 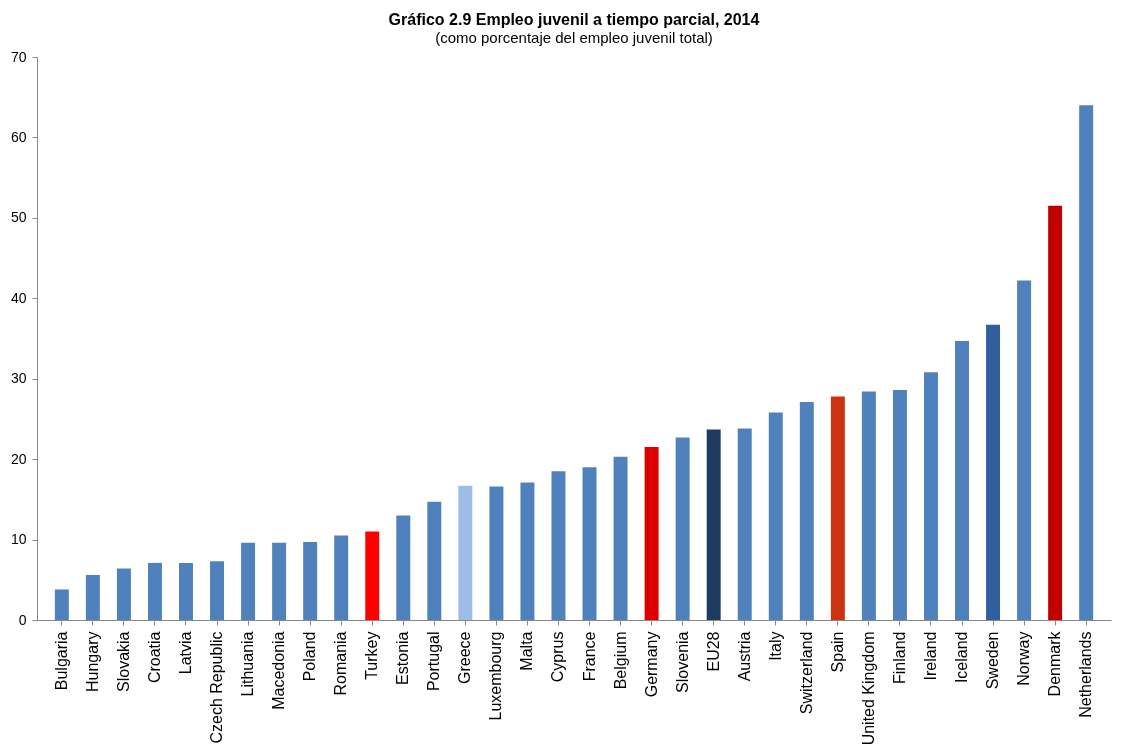 I want to click on x-tick-label: Belgium, so click(x=620, y=660).